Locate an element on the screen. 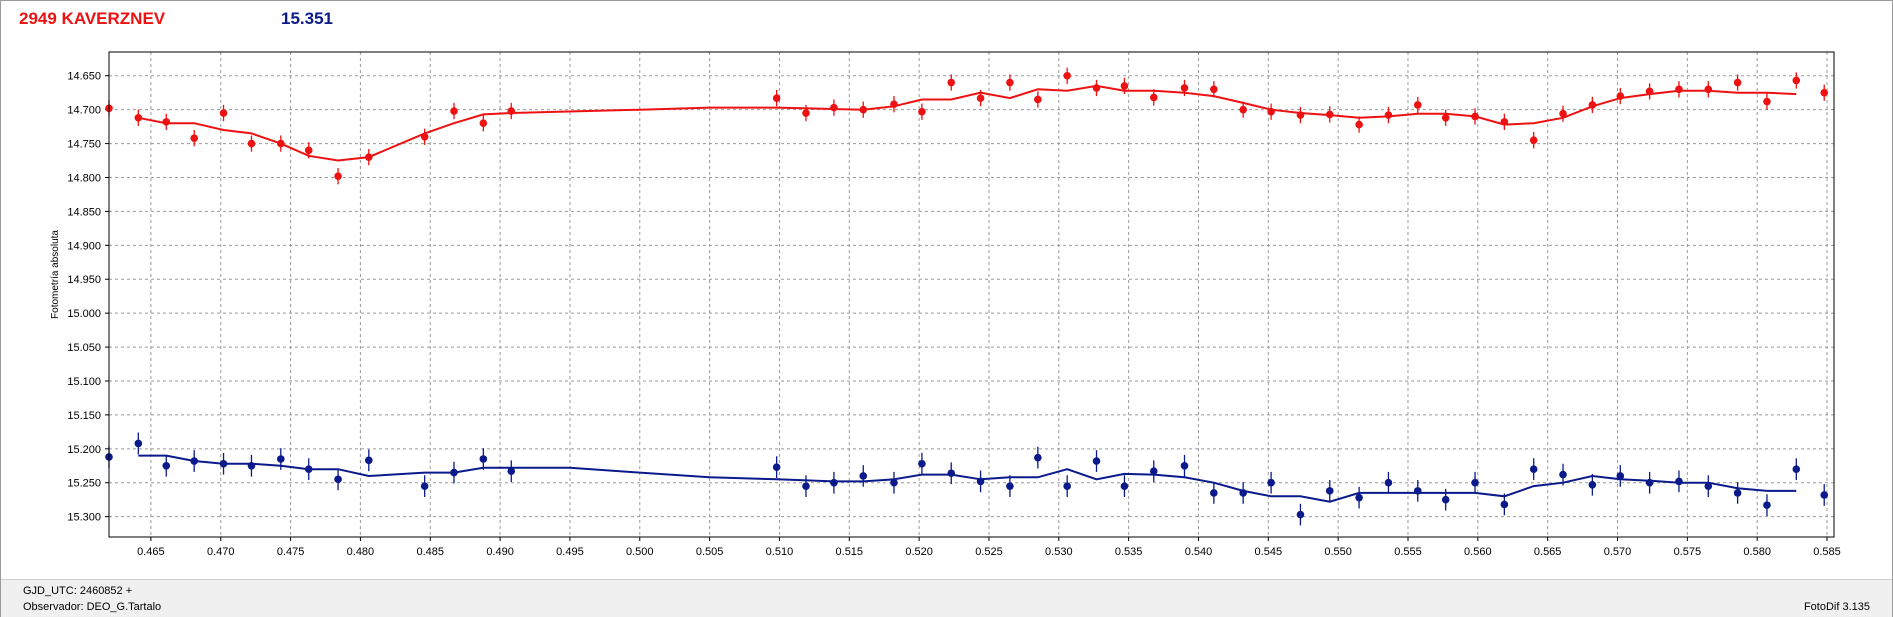  series-blue is located at coordinates (967, 479).